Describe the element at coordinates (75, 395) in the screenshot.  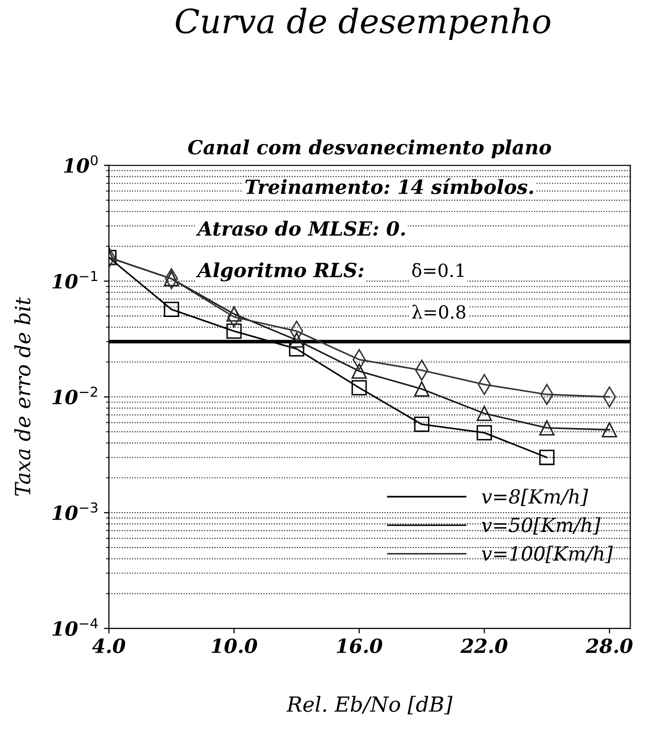
I see `y-tick-label: 10$^{−2}$` at that location.